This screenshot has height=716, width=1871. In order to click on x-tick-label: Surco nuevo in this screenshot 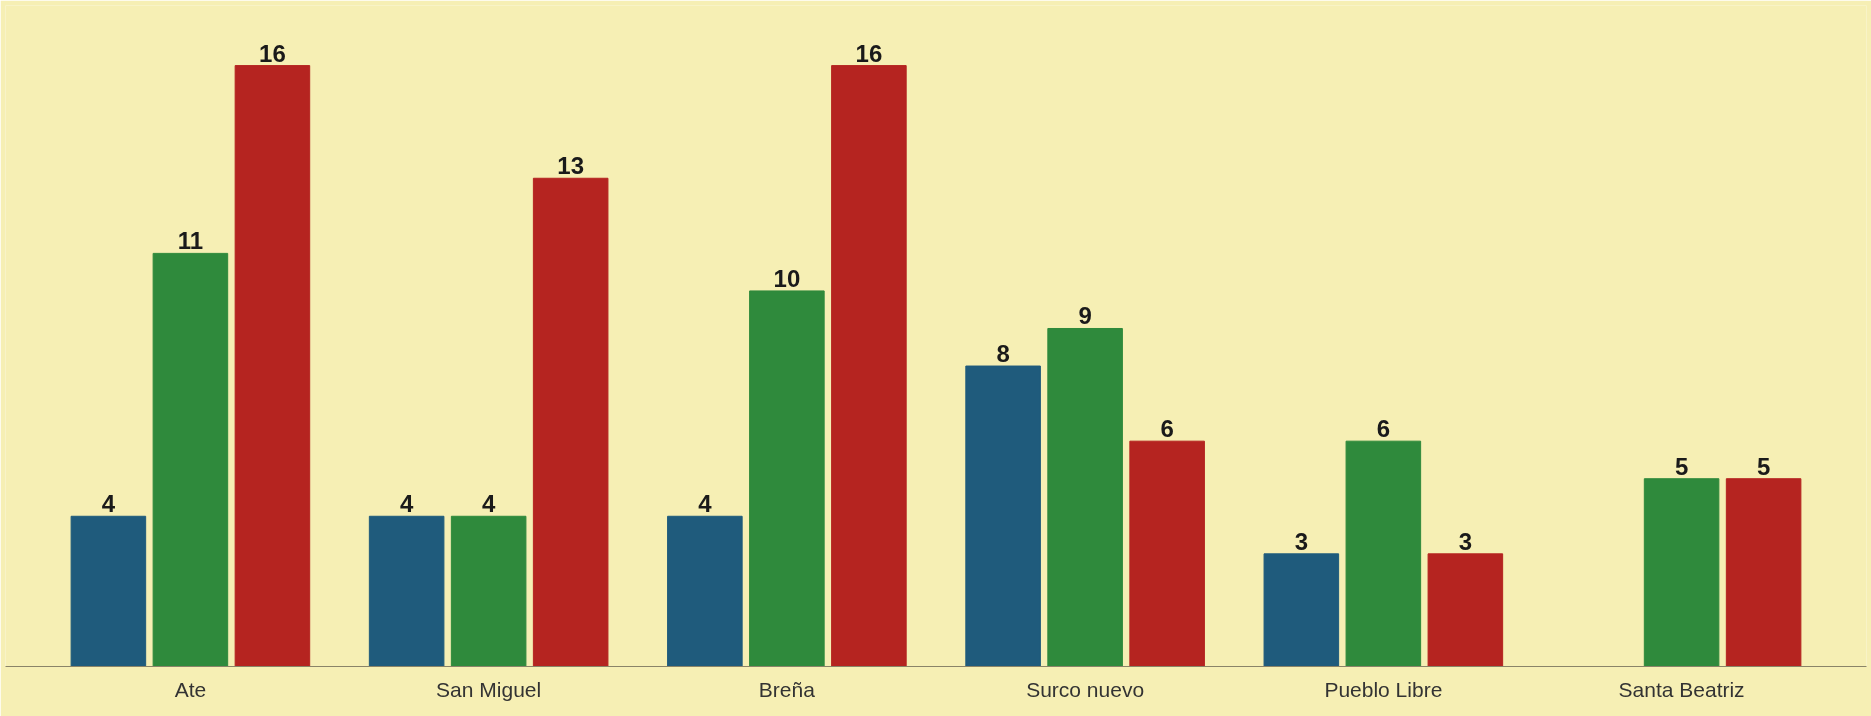, I will do `click(1085, 689)`.